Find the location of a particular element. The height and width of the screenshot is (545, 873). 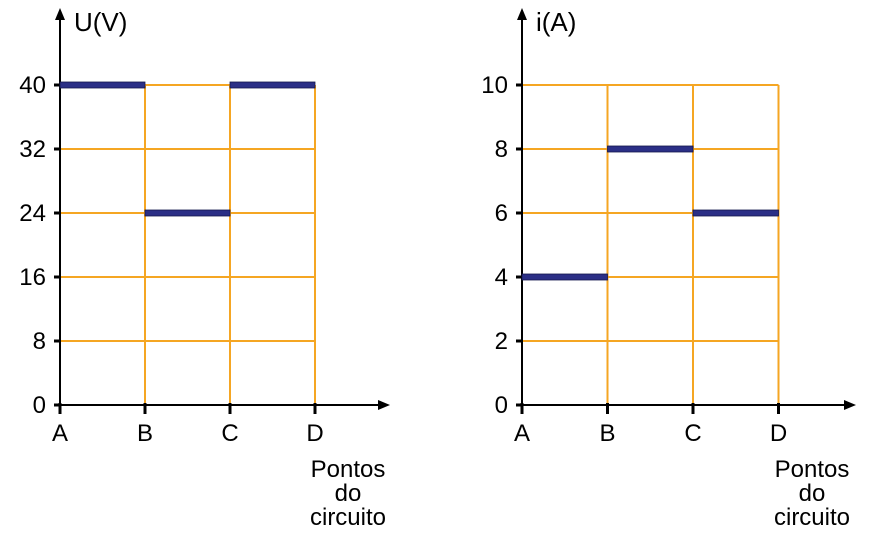

y-tick-label: 4 is located at coordinates (501, 277).